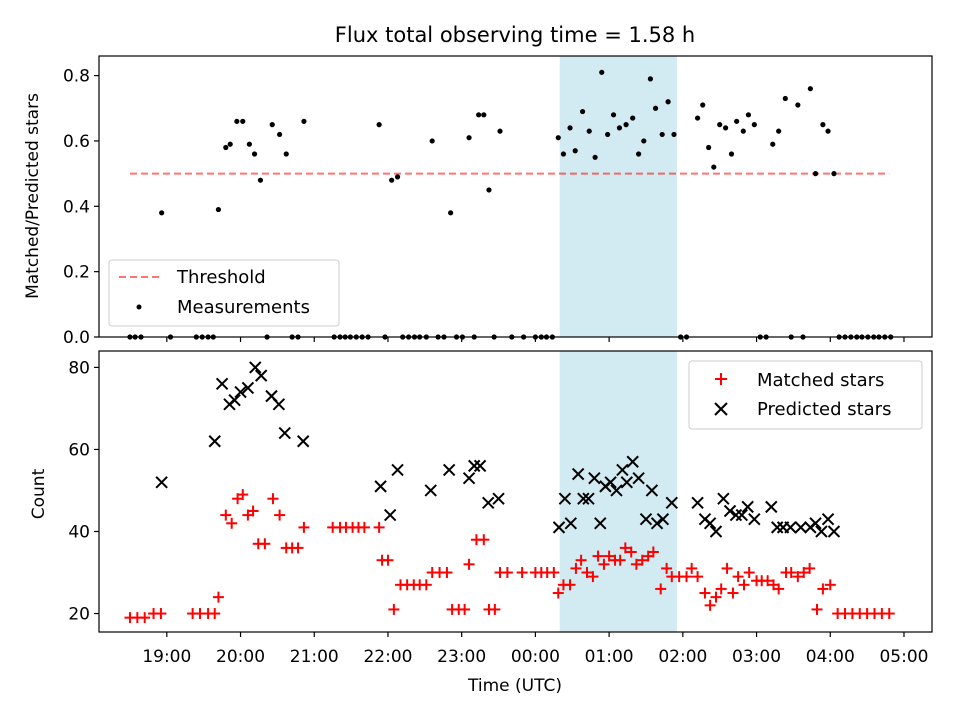  I want to click on legend-measurements-label: Measurements, so click(243, 307).